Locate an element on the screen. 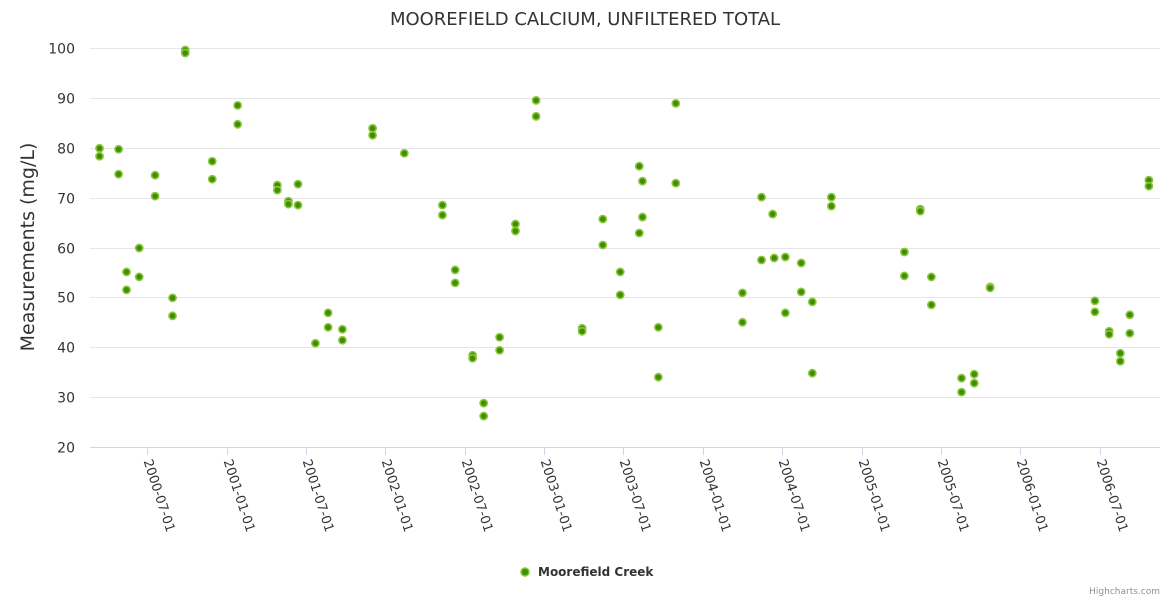 The width and height of the screenshot is (1170, 600). x-tick-label: 2006-01-01 is located at coordinates (1032, 496).